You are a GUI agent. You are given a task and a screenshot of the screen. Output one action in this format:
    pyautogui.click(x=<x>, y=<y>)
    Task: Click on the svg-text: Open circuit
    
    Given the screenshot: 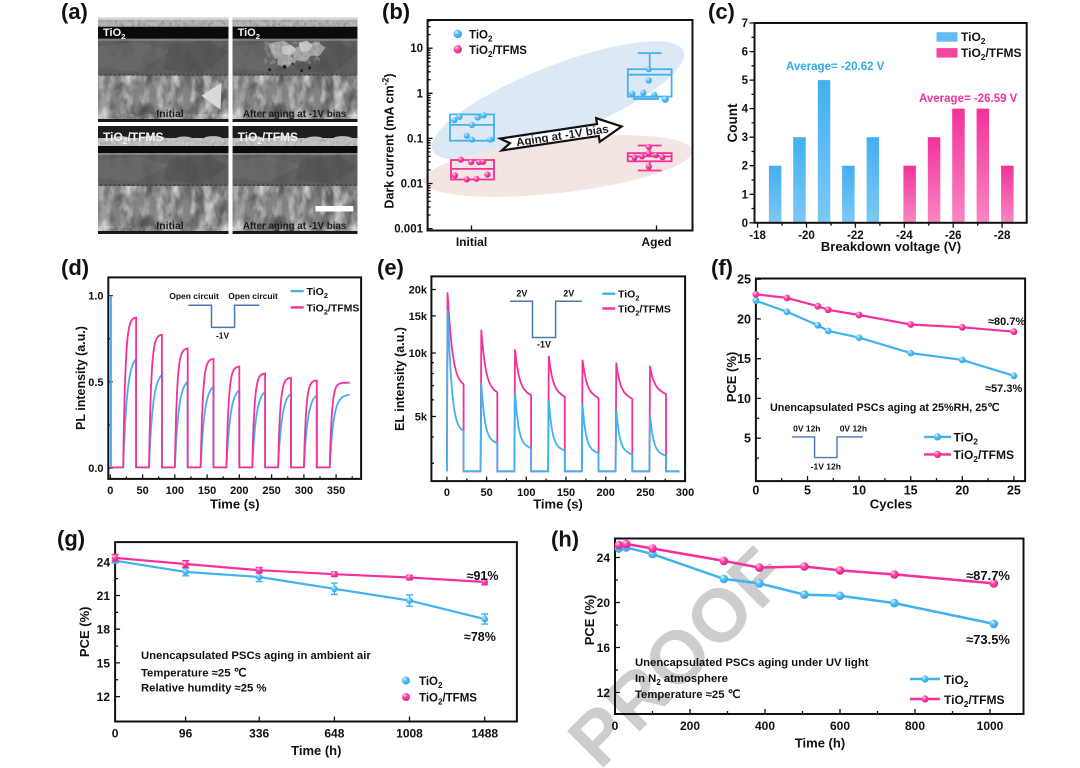 What is the action you would take?
    pyautogui.click(x=253, y=296)
    